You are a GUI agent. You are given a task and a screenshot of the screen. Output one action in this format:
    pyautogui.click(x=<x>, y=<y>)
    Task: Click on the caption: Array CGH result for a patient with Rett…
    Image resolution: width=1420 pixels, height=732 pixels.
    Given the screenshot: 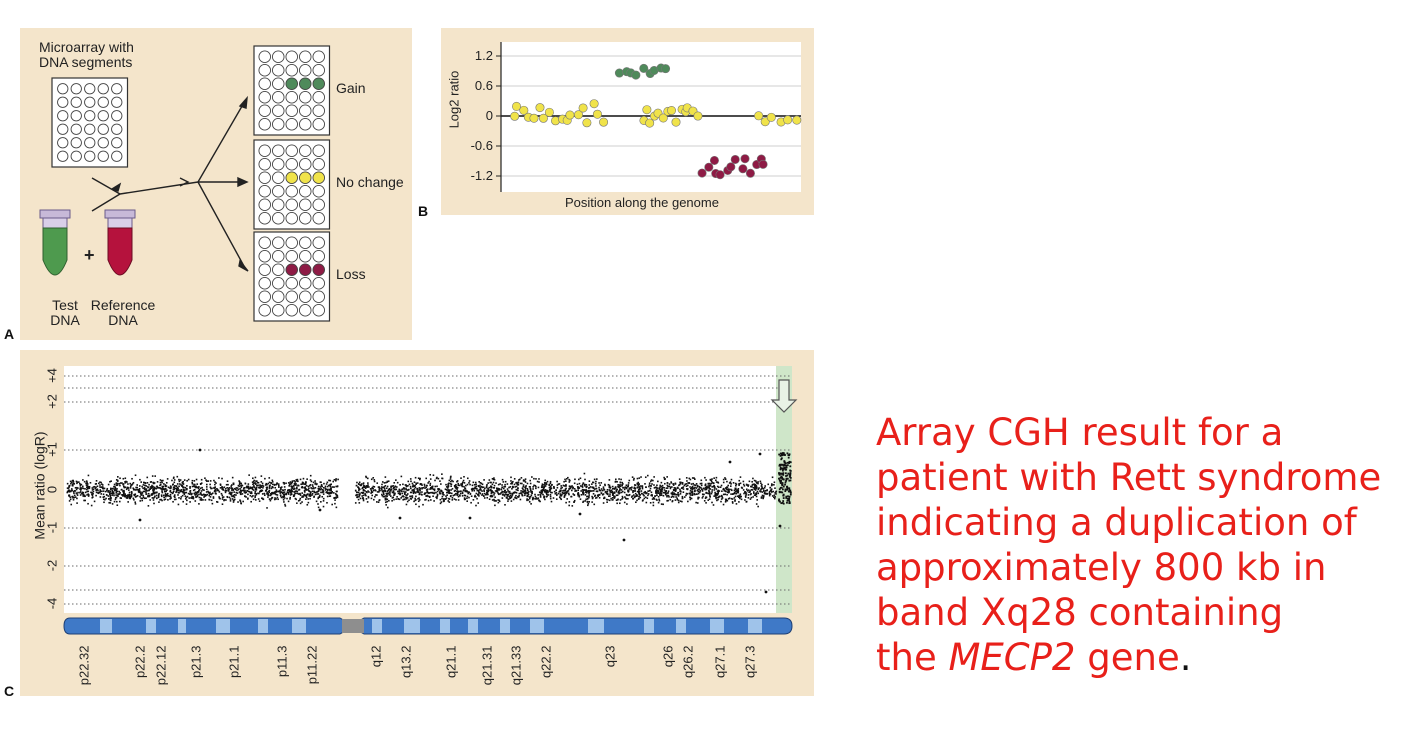 What is the action you would take?
    pyautogui.click(x=1146, y=545)
    